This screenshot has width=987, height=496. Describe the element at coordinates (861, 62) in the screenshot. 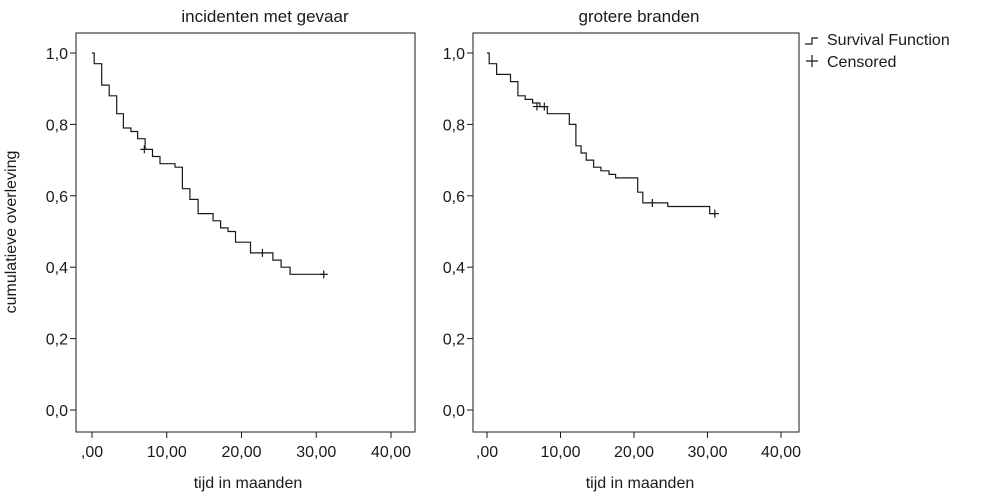

I see `legend-censored: Censored` at that location.